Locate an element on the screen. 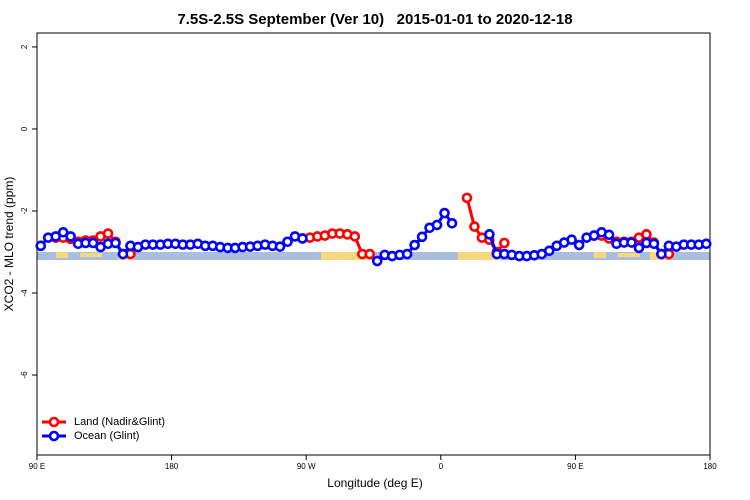 Image resolution: width=750 pixels, height=500 pixels. y-tick-label: 2 is located at coordinates (24, 46).